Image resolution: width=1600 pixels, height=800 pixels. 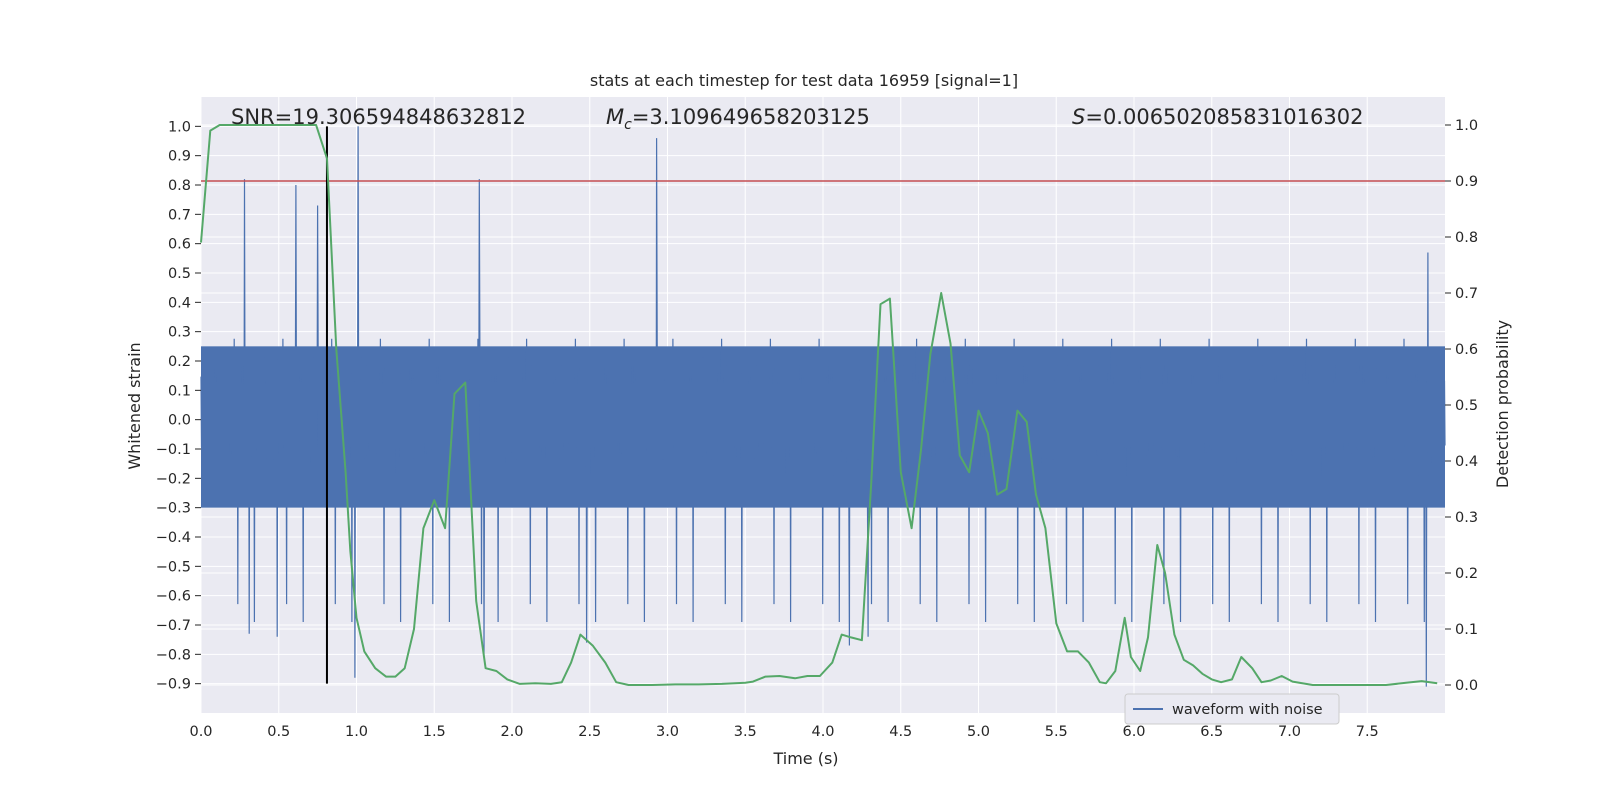 I want to click on x-tick-label: 6.0, so click(x=1133, y=732).